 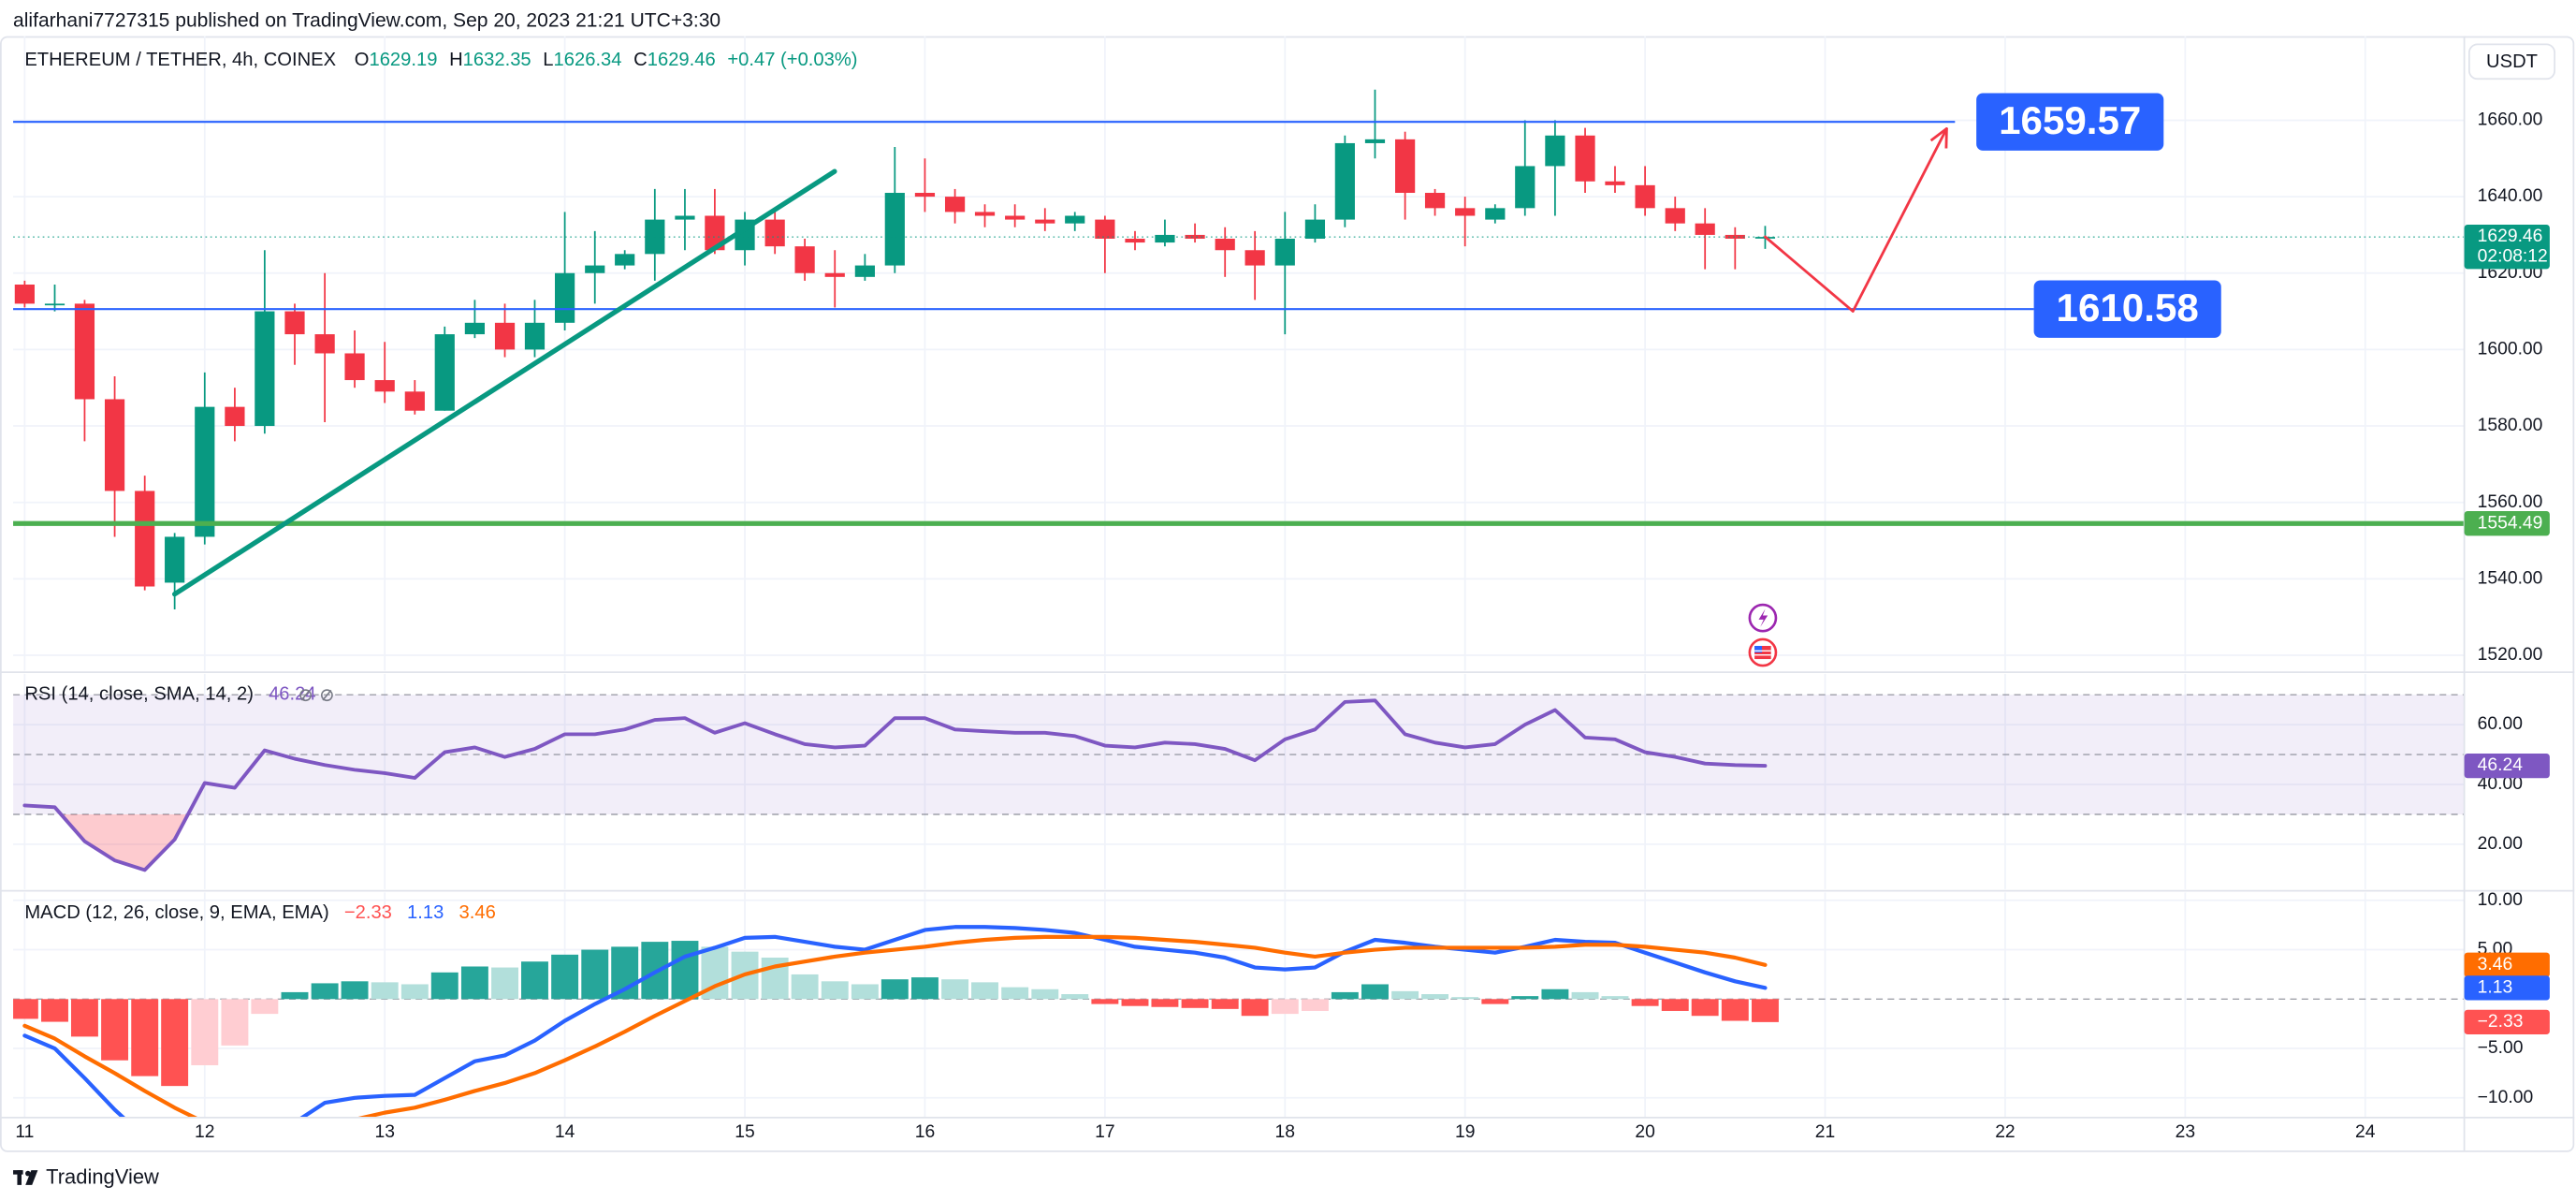 What do you see at coordinates (2501, 765) in the screenshot?
I see `rsi-value-label: 46.24` at bounding box center [2501, 765].